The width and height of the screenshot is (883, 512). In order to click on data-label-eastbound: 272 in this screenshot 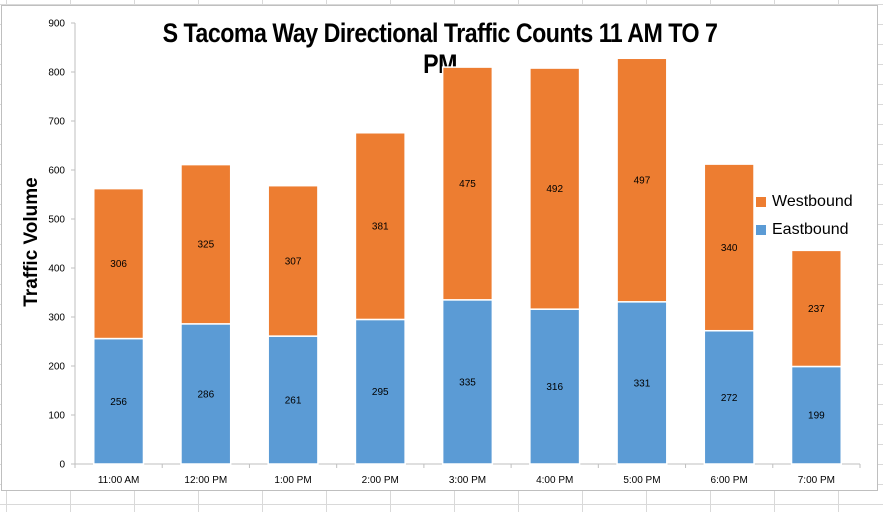, I will do `click(729, 398)`.